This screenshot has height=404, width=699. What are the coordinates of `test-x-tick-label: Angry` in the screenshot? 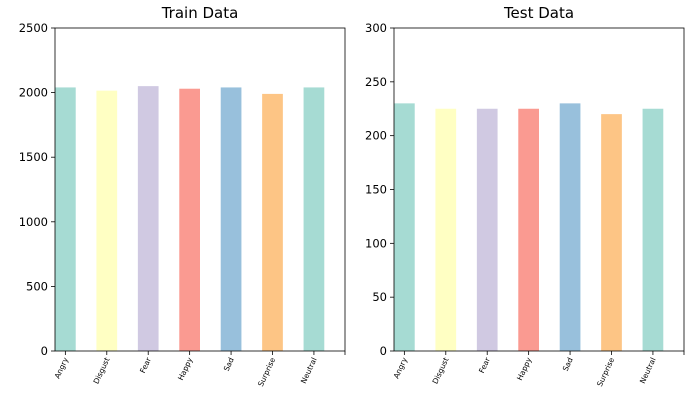 It's located at (401, 368).